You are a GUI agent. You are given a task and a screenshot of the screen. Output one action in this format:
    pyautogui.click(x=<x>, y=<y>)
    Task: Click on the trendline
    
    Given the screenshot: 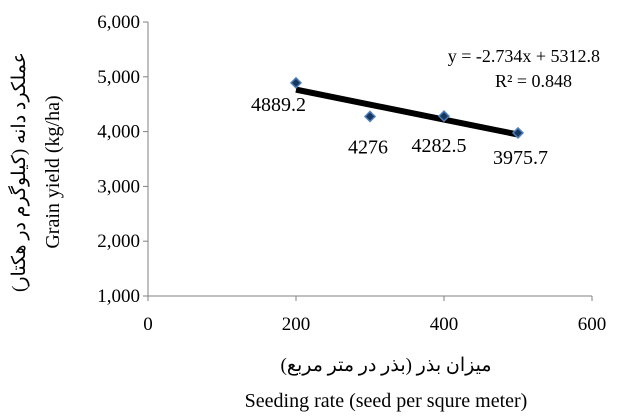 What is the action you would take?
    pyautogui.click(x=407, y=112)
    